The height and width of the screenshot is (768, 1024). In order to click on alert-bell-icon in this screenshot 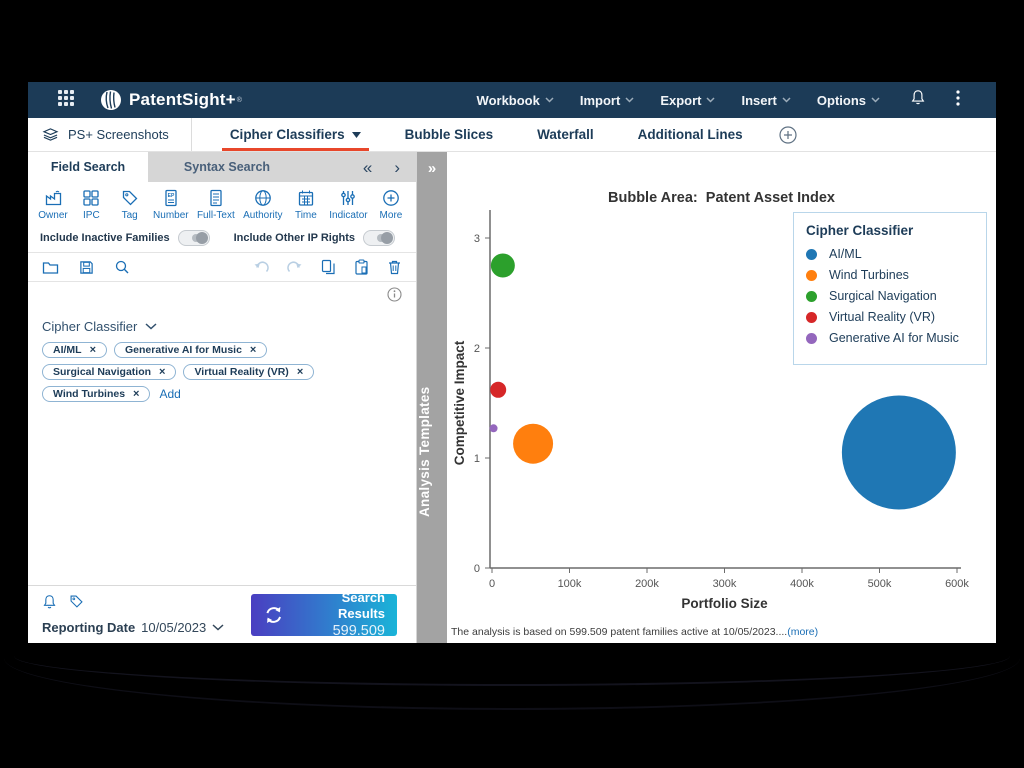, I will do `click(49, 602)`.